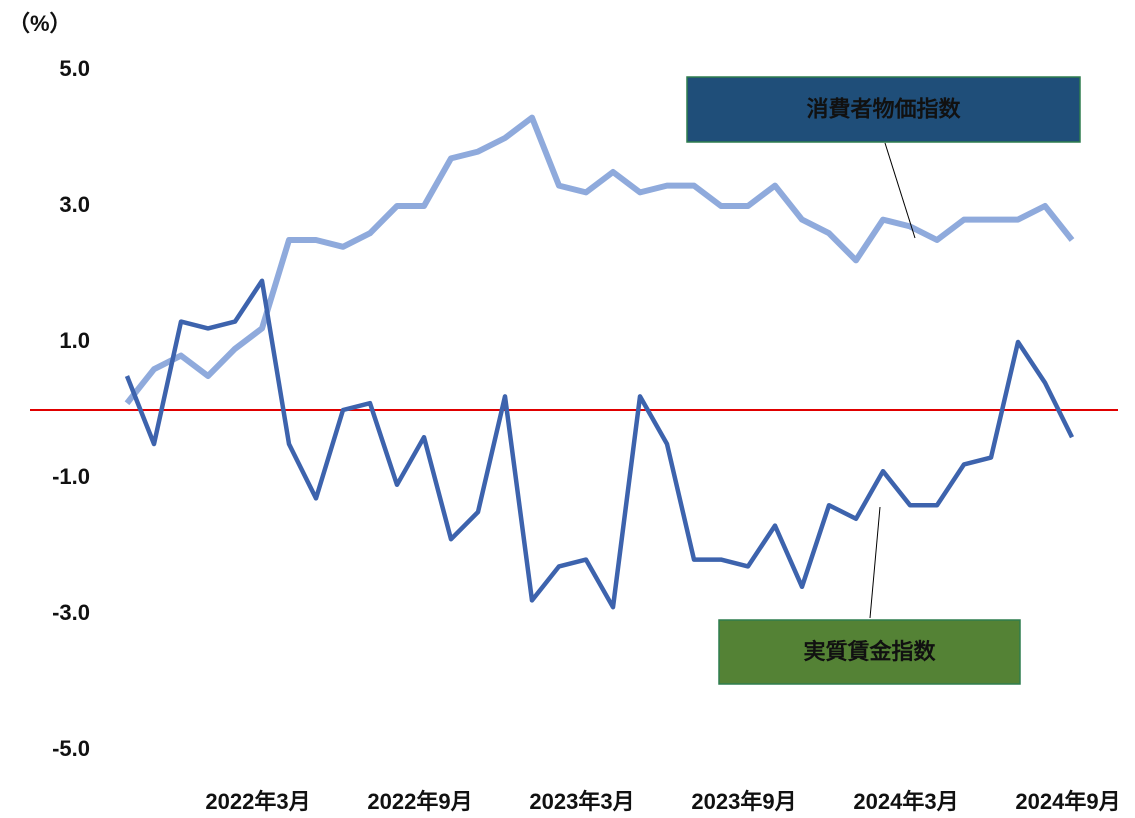  What do you see at coordinates (743, 801) in the screenshot?
I see `x-tick-label: 2023年9月` at bounding box center [743, 801].